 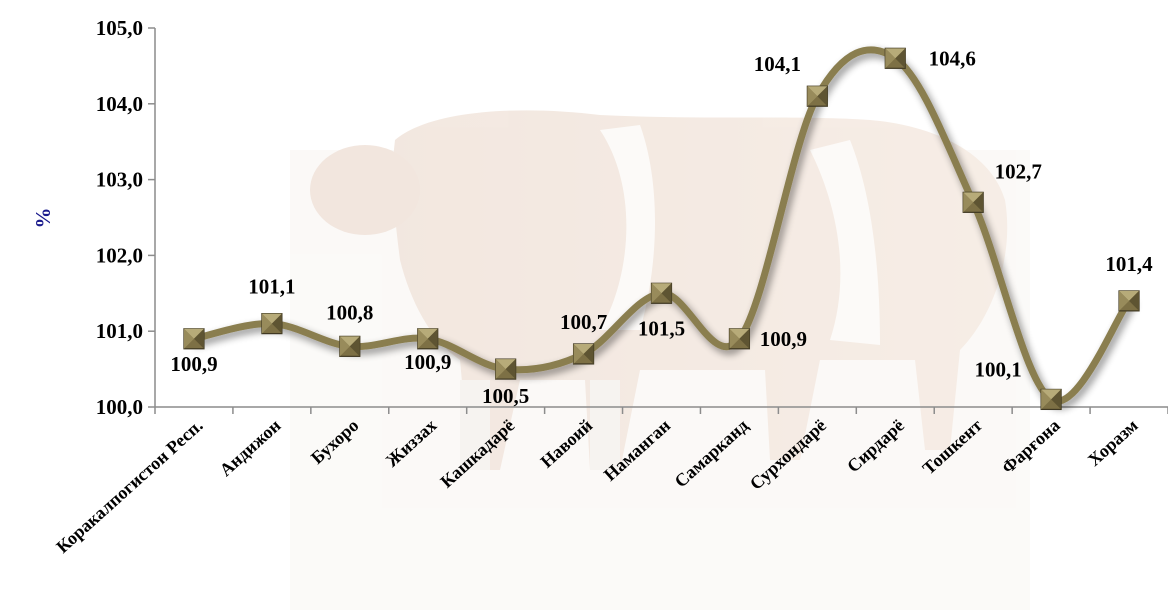 I want to click on y-tick-label: 100,0, so click(x=119, y=407).